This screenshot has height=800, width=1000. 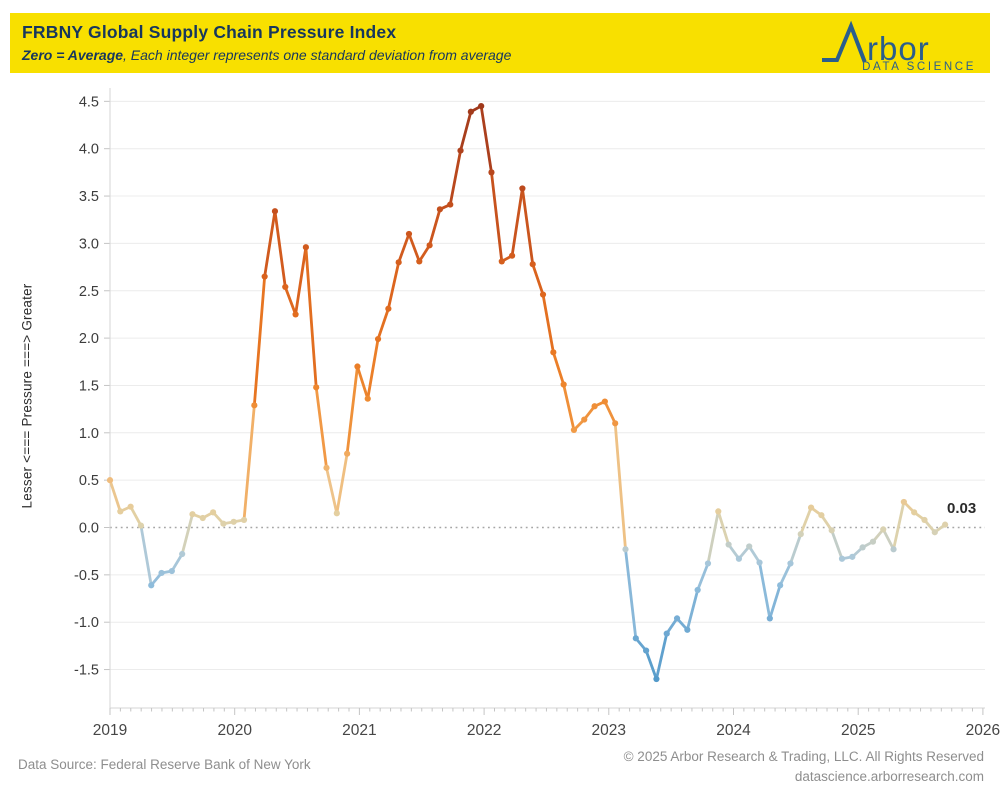 I want to click on y-tick-label: 2.0, so click(x=89, y=339).